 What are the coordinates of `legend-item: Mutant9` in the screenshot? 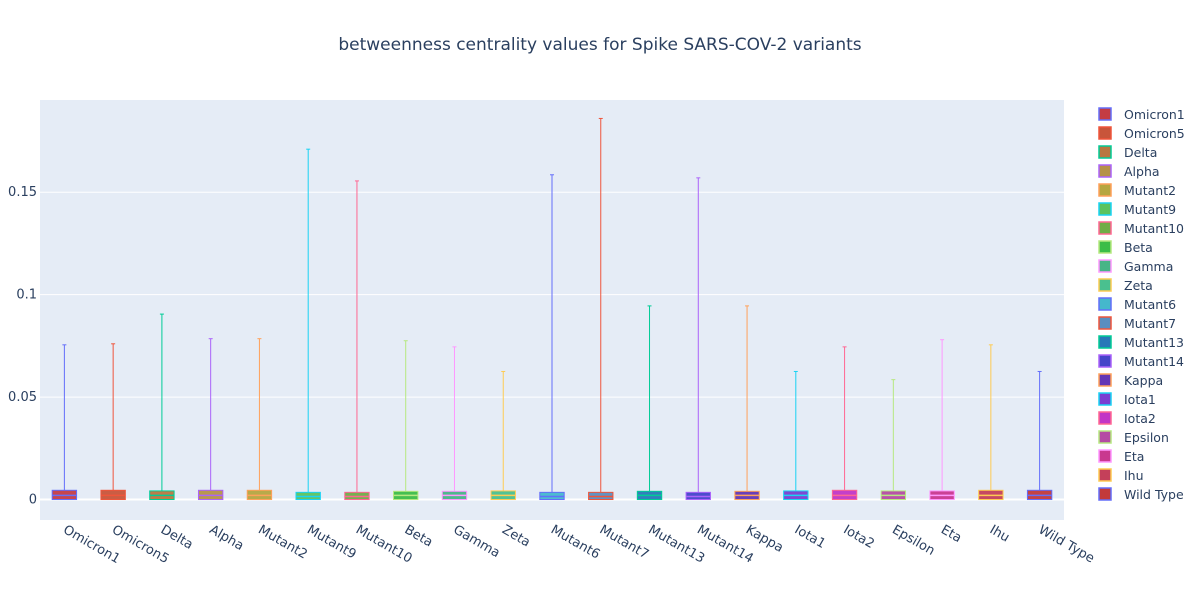 It's located at (1137, 209).